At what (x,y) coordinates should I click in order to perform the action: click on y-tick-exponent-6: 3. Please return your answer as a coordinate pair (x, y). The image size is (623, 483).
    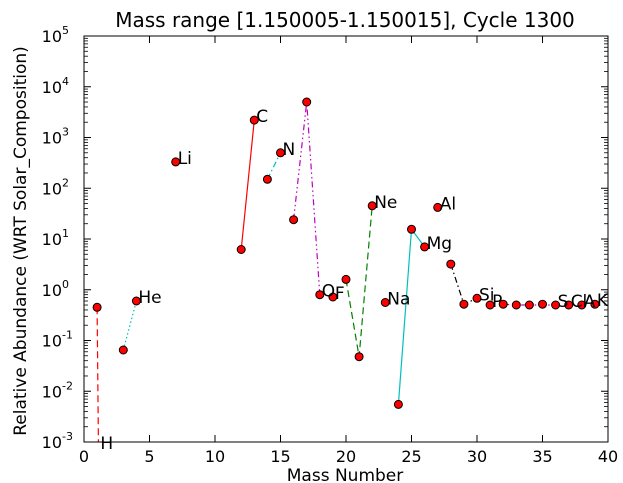
    Looking at the image, I should click on (65, 132).